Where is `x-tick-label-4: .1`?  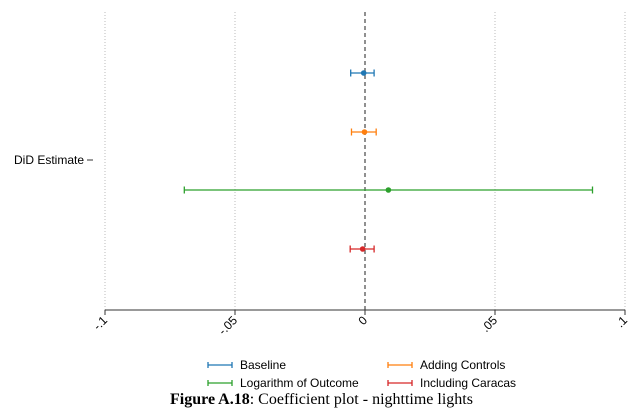
x-tick-label-4: .1 is located at coordinates (621, 321).